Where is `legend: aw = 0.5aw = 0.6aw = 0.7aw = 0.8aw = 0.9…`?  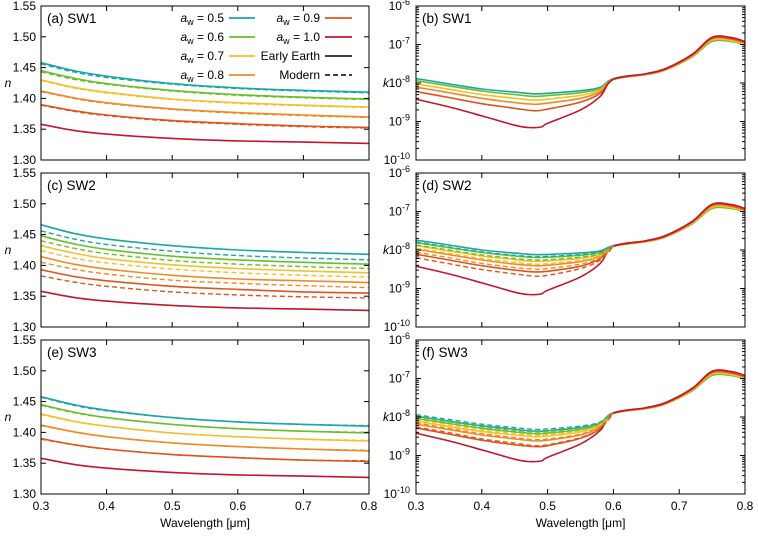 legend: aw = 0.5aw = 0.6aw = 0.7aw = 0.8aw = 0.9… is located at coordinates (266, 47).